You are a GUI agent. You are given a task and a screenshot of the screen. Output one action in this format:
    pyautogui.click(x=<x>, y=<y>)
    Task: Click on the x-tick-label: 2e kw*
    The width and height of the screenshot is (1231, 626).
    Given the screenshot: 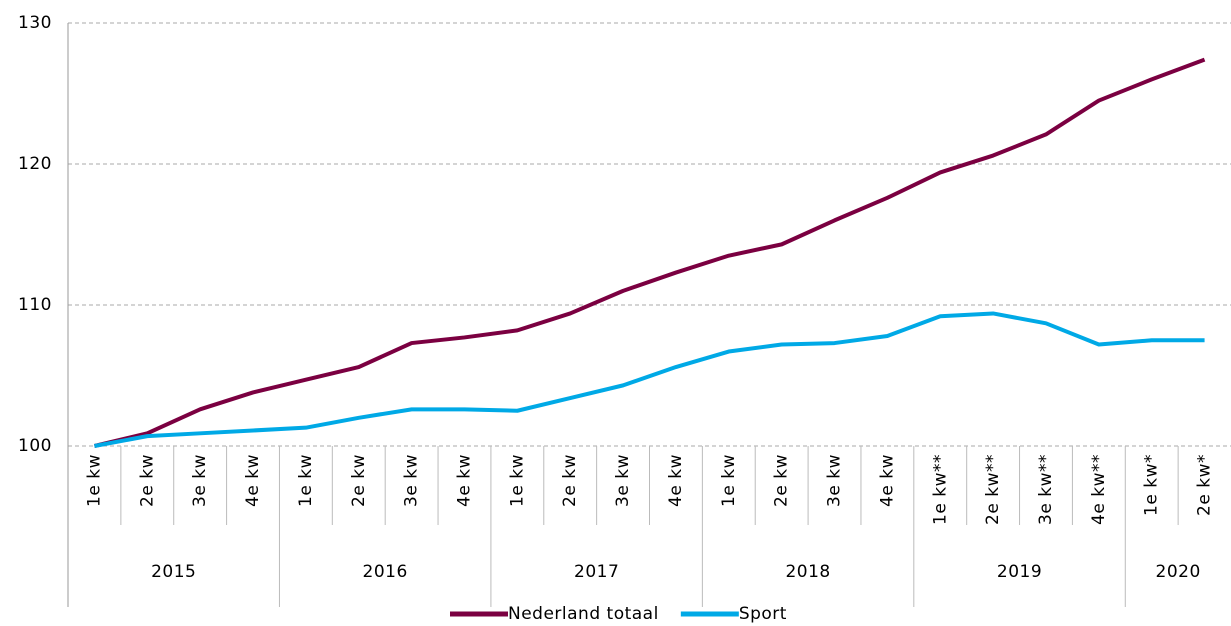 What is the action you would take?
    pyautogui.click(x=1205, y=485)
    